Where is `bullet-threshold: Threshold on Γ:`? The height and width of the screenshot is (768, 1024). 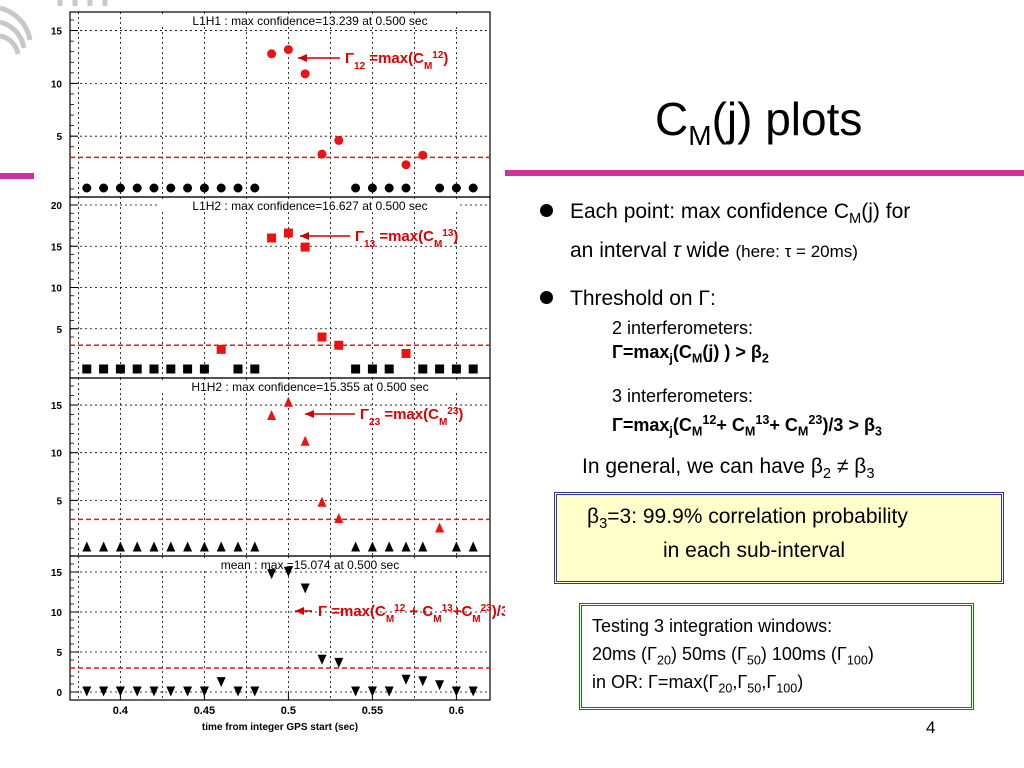 bullet-threshold: Threshold on Γ: is located at coordinates (780, 298).